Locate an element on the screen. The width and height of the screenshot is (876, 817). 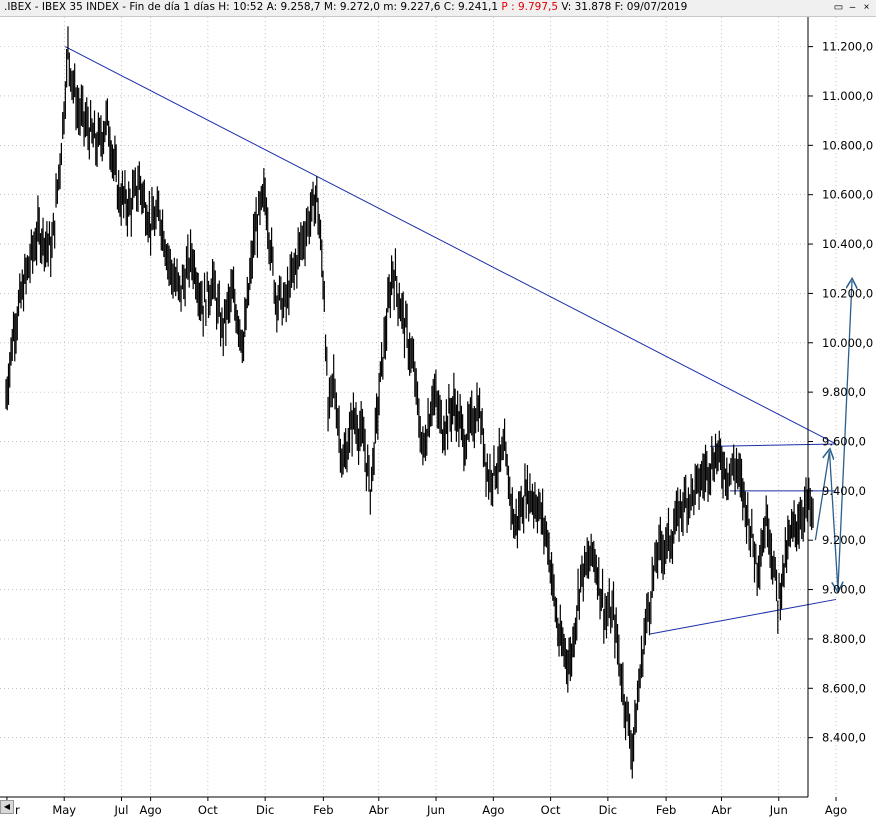
y-tick-label: 10.800,0 is located at coordinates (847, 145).